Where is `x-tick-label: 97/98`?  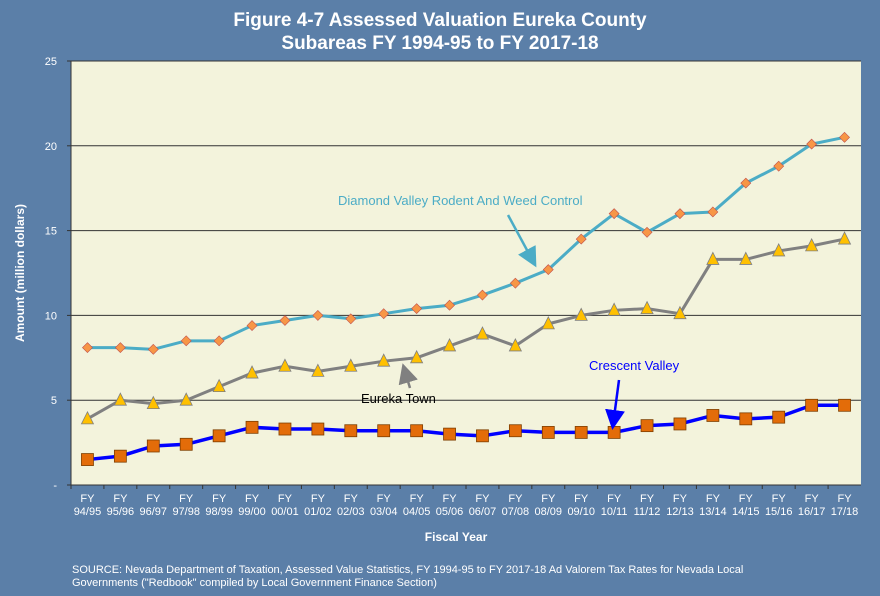 x-tick-label: 97/98 is located at coordinates (186, 512).